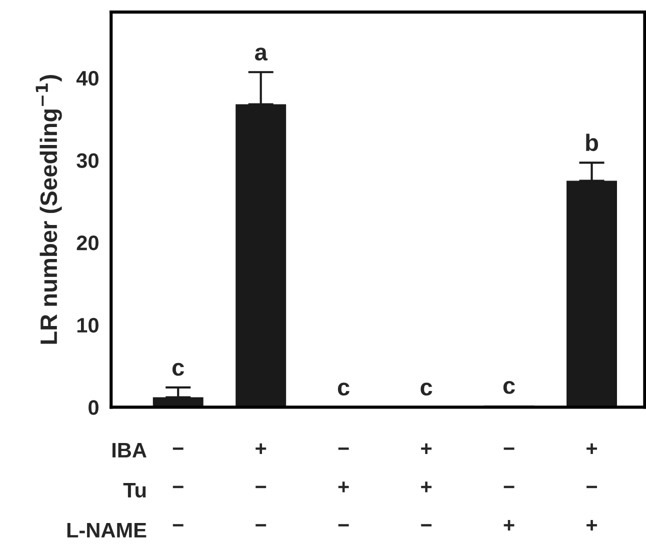 This screenshot has height=548, width=646. I want to click on y-tick-label: 0, so click(93, 407).